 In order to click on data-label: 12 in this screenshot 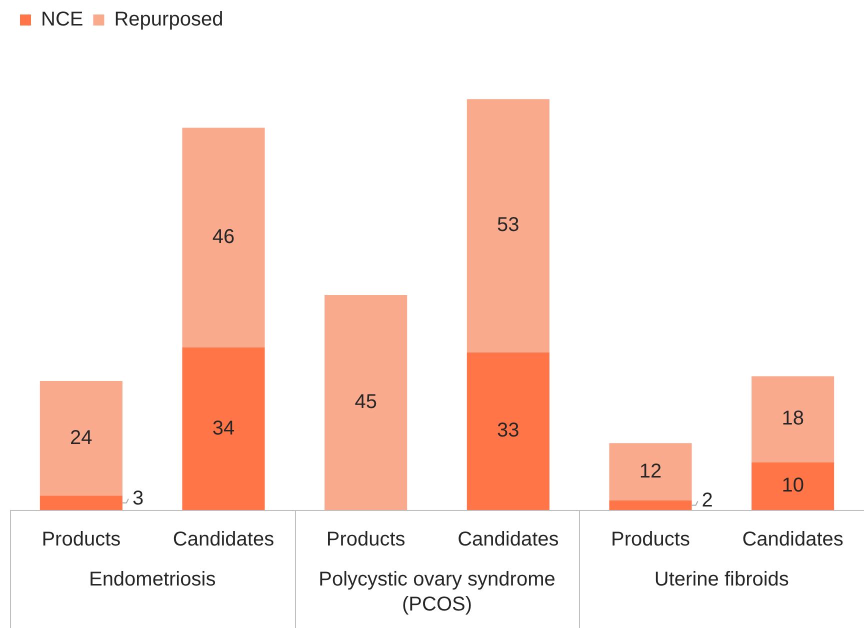, I will do `click(650, 471)`.